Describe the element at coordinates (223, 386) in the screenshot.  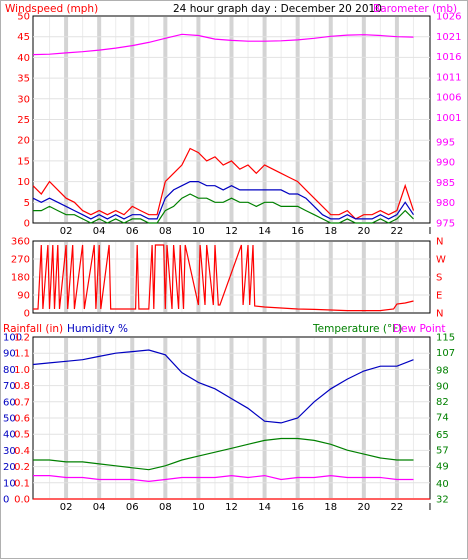
I see `humidity-line` at that location.